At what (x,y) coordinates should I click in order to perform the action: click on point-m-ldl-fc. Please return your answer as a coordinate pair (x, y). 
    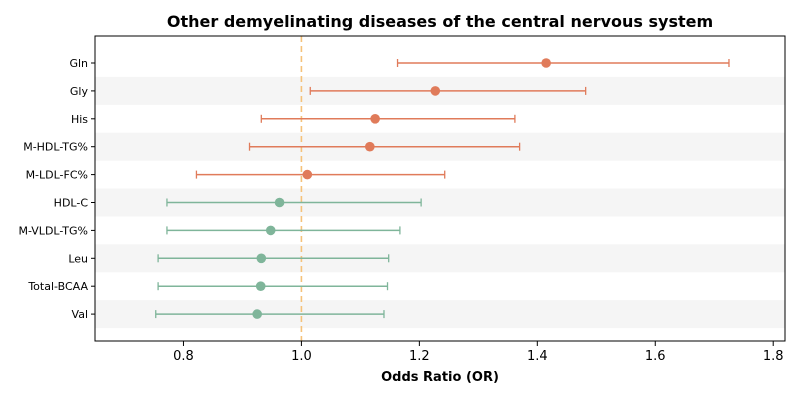
    Looking at the image, I should click on (307, 174).